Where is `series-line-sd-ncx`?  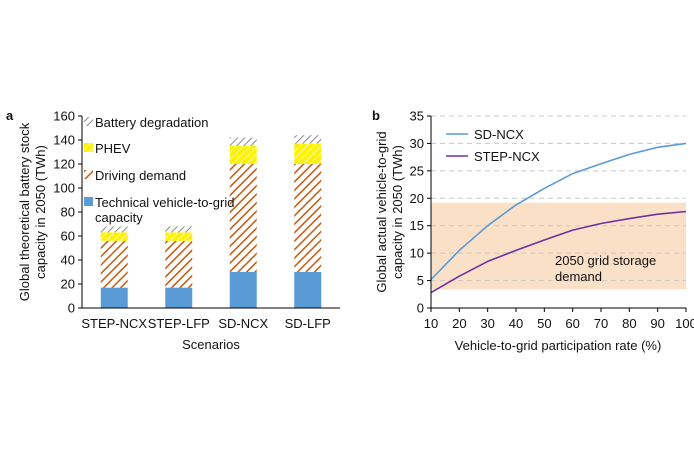
series-line-sd-ncx is located at coordinates (558, 211).